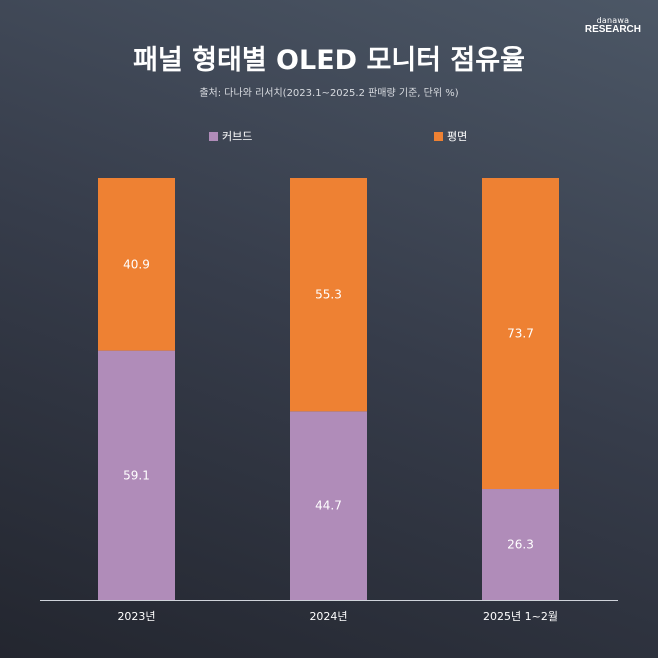 The width and height of the screenshot is (658, 658). What do you see at coordinates (612, 29) in the screenshot?
I see `logo-line2: RESEARCH` at bounding box center [612, 29].